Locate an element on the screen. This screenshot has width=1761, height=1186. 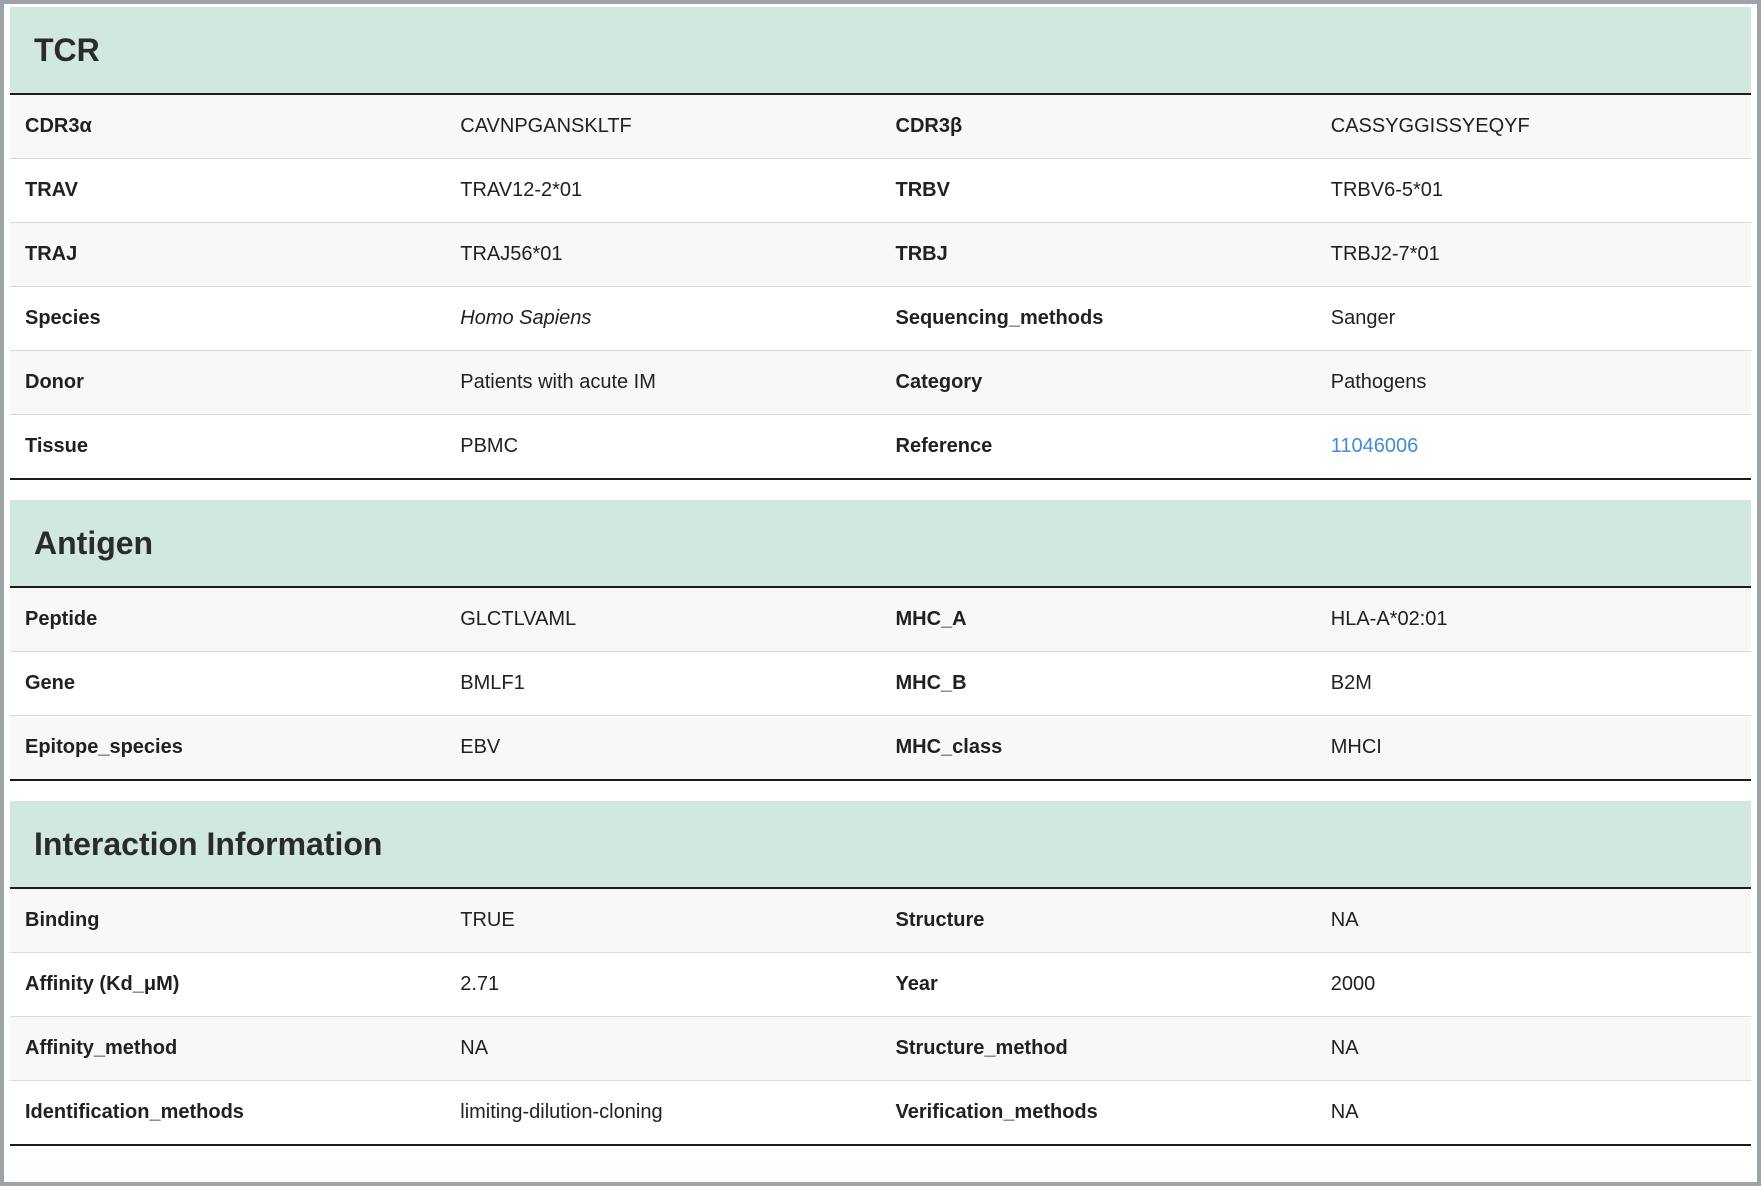
section-header-row: Antigen is located at coordinates (880, 544).